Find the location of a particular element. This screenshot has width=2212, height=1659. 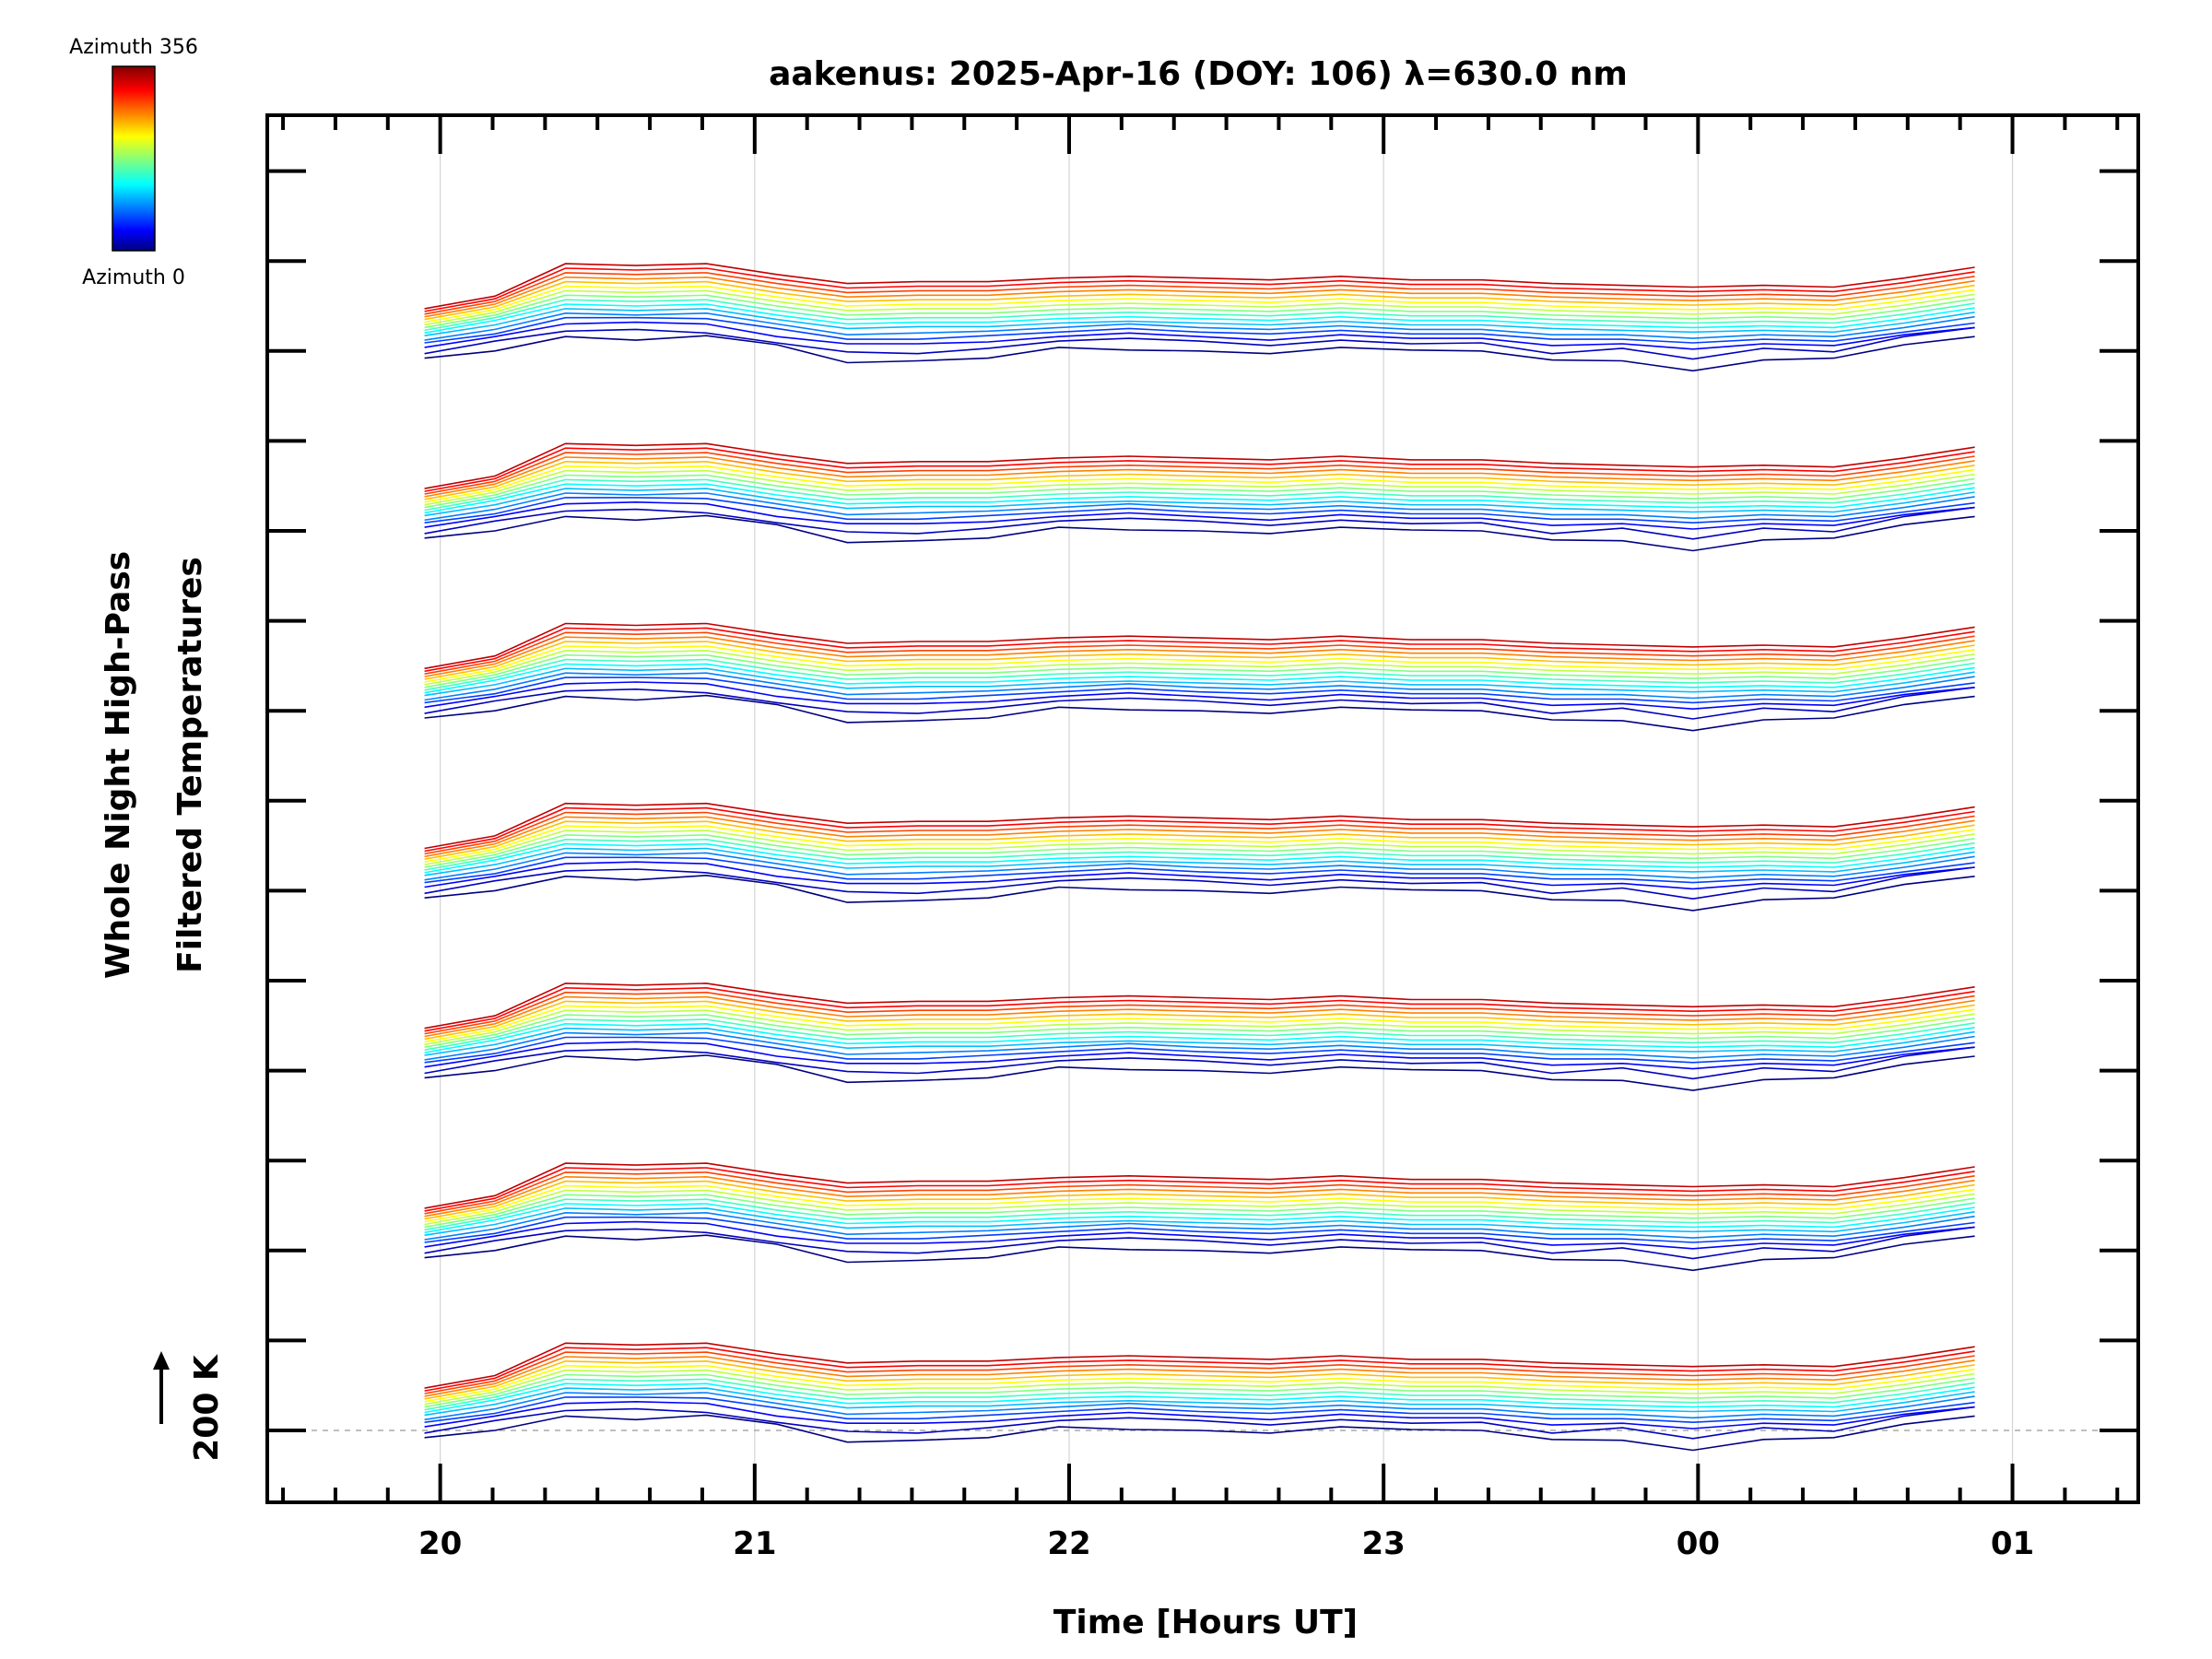

scale-label: 200 K is located at coordinates (207, 1408).